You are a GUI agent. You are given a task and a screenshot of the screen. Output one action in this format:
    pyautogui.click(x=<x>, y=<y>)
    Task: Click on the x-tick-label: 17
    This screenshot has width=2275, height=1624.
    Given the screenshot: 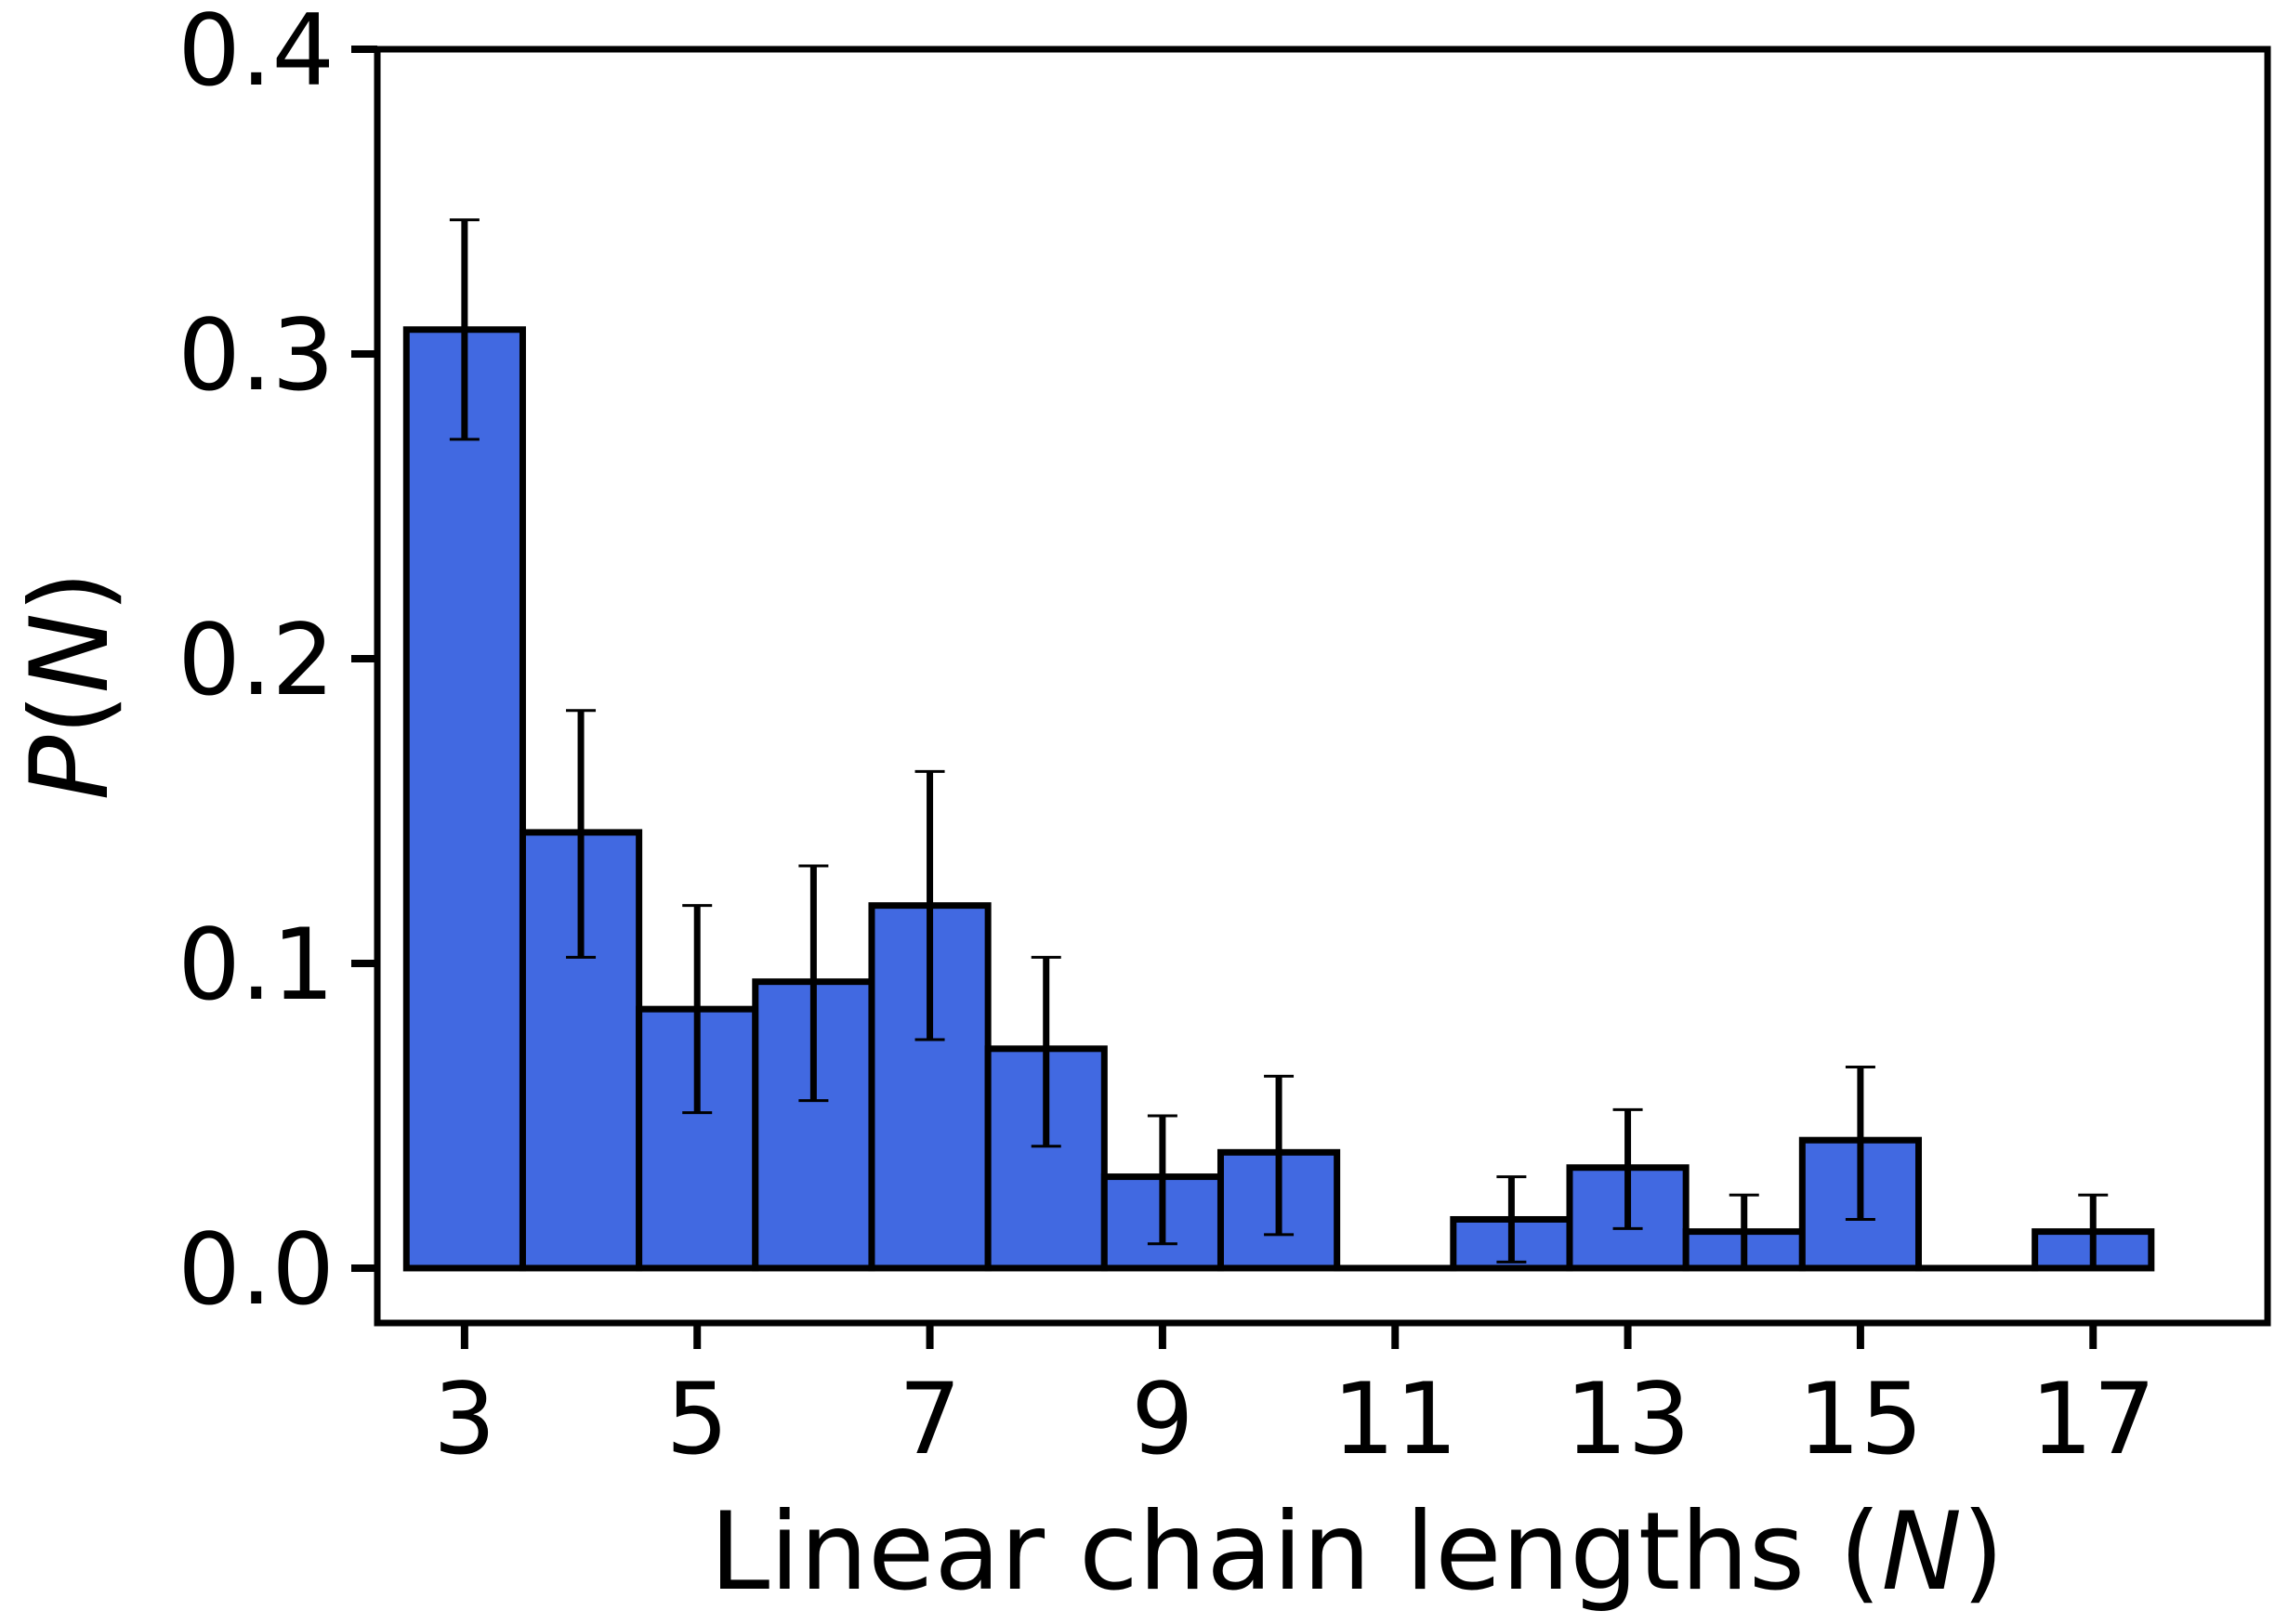 What is the action you would take?
    pyautogui.click(x=2093, y=1419)
    